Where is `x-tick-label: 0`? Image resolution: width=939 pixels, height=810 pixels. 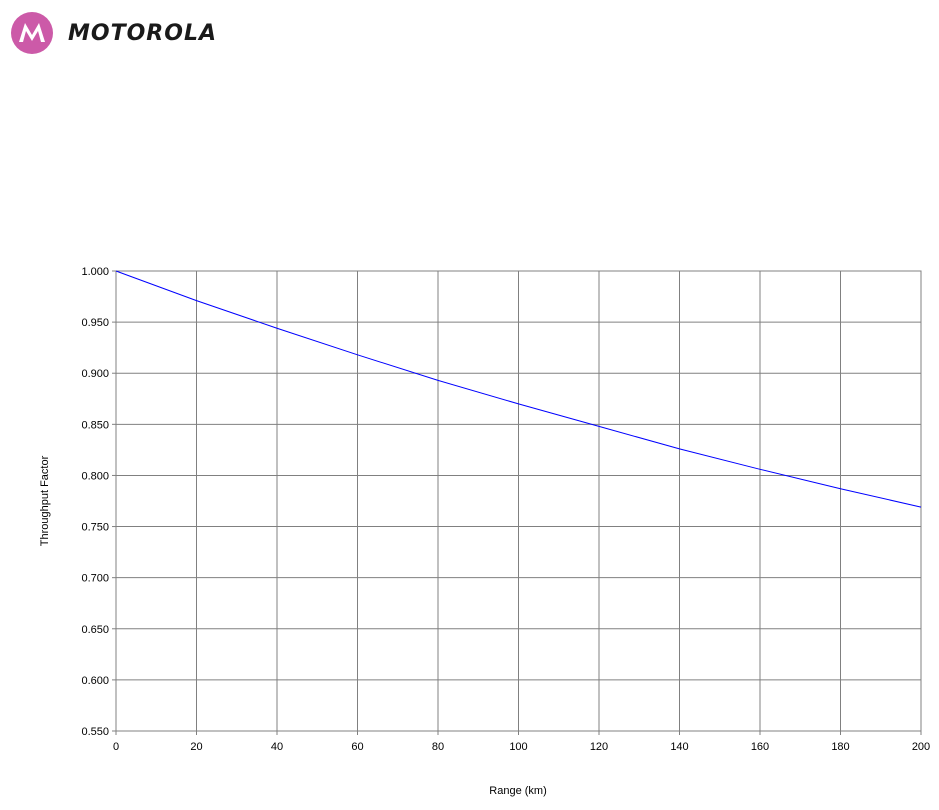
x-tick-label: 0 is located at coordinates (116, 747).